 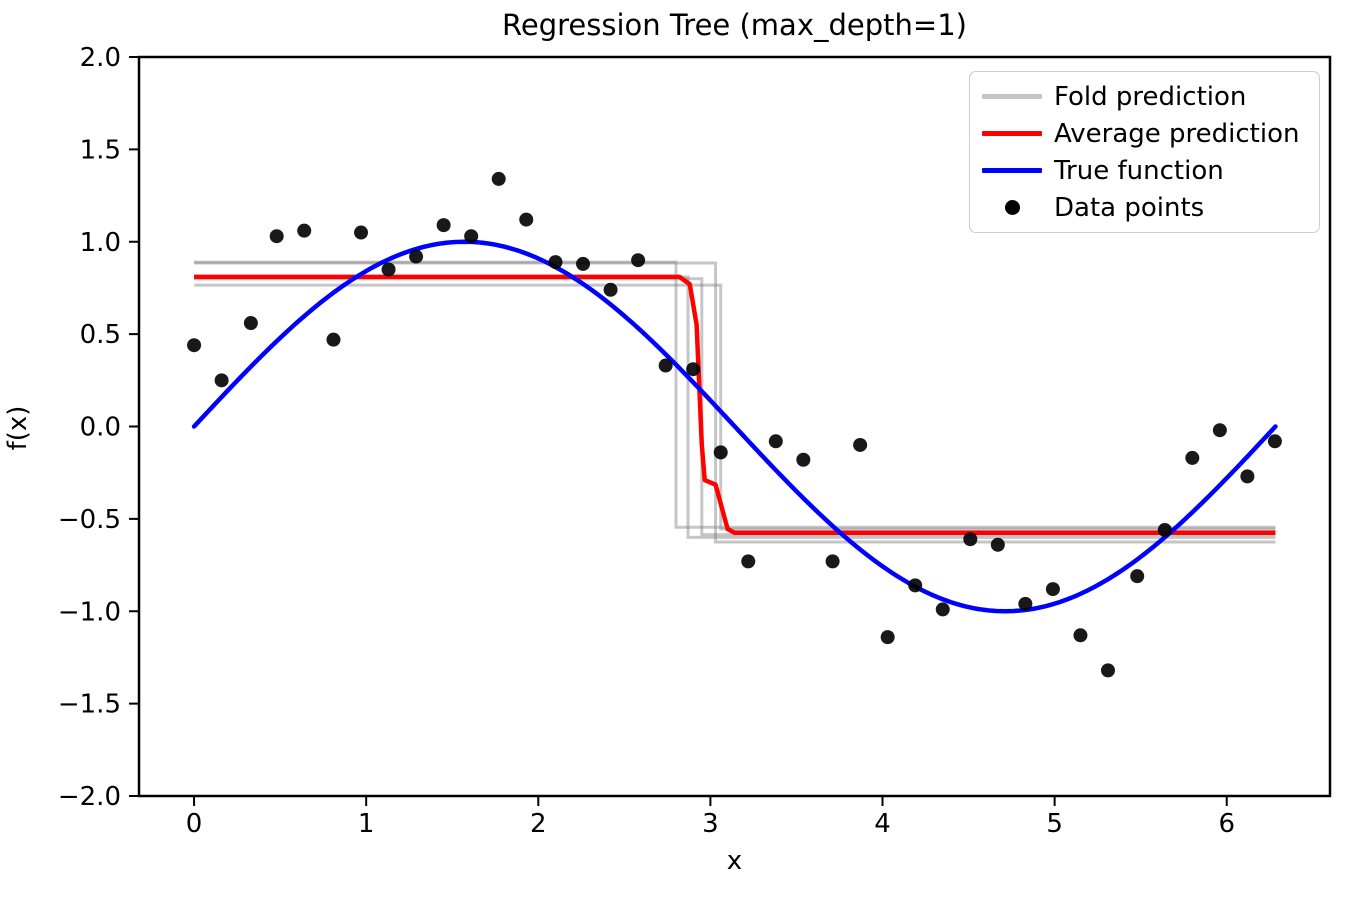 I want to click on fold-prediction-line-icon, so click(x=1012, y=96).